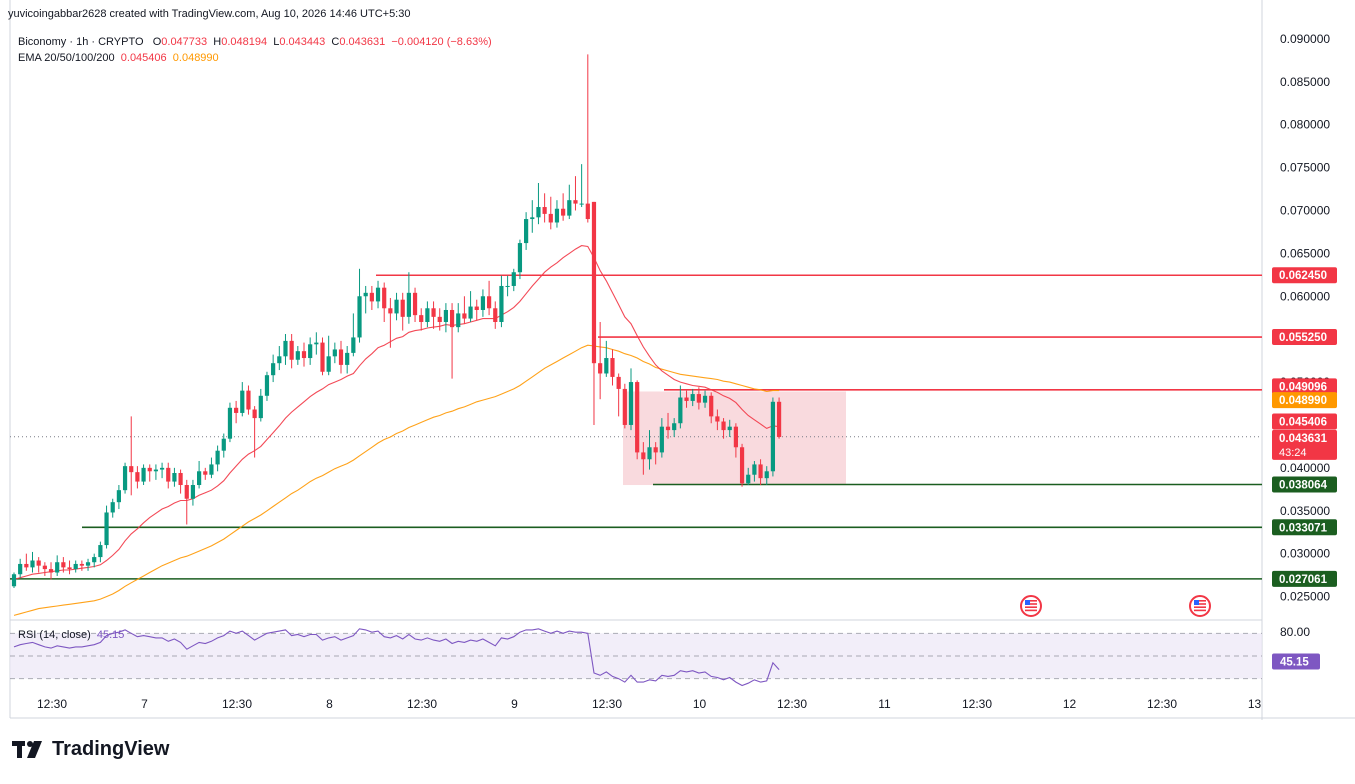  What do you see at coordinates (1196, 602) in the screenshot?
I see `us-flag-canton` at bounding box center [1196, 602].